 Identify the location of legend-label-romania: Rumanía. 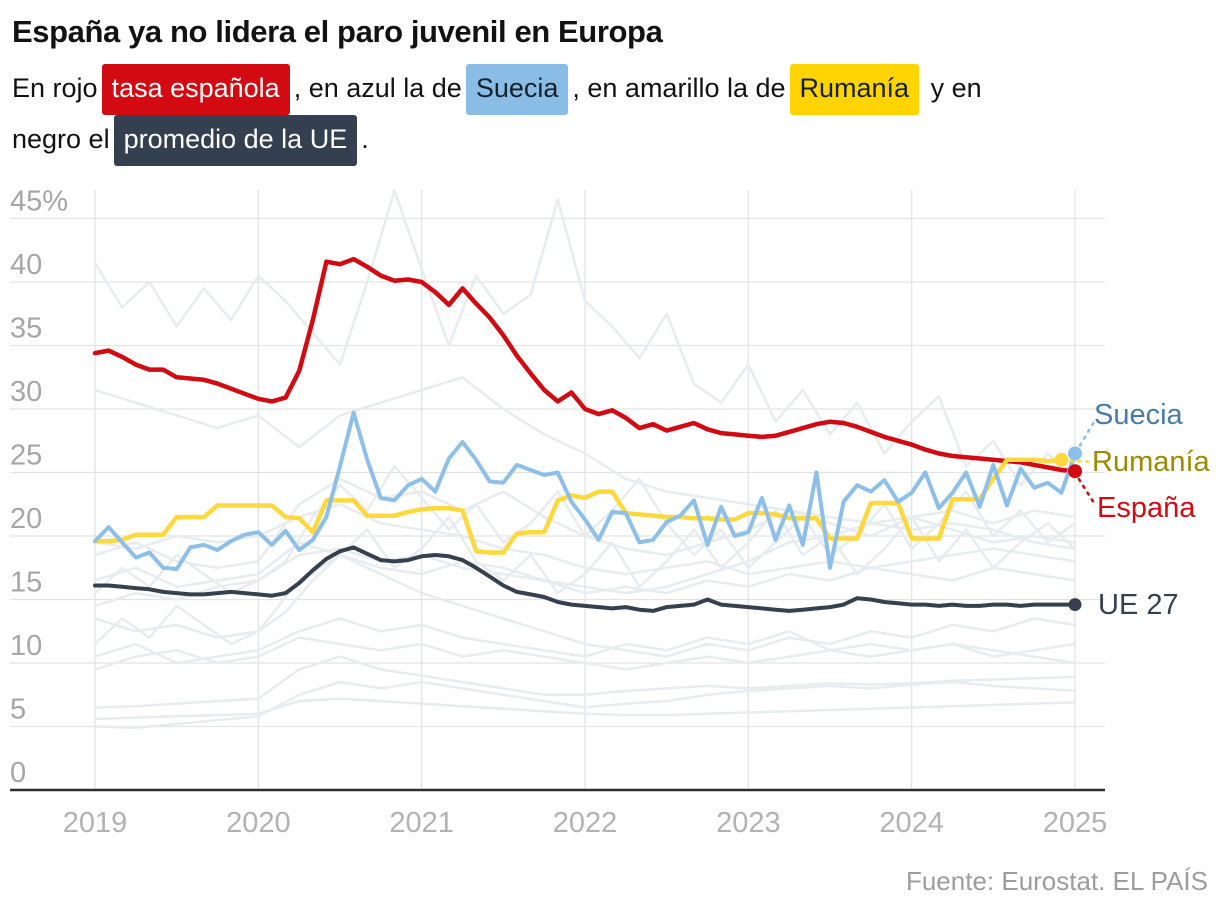
(1151, 462).